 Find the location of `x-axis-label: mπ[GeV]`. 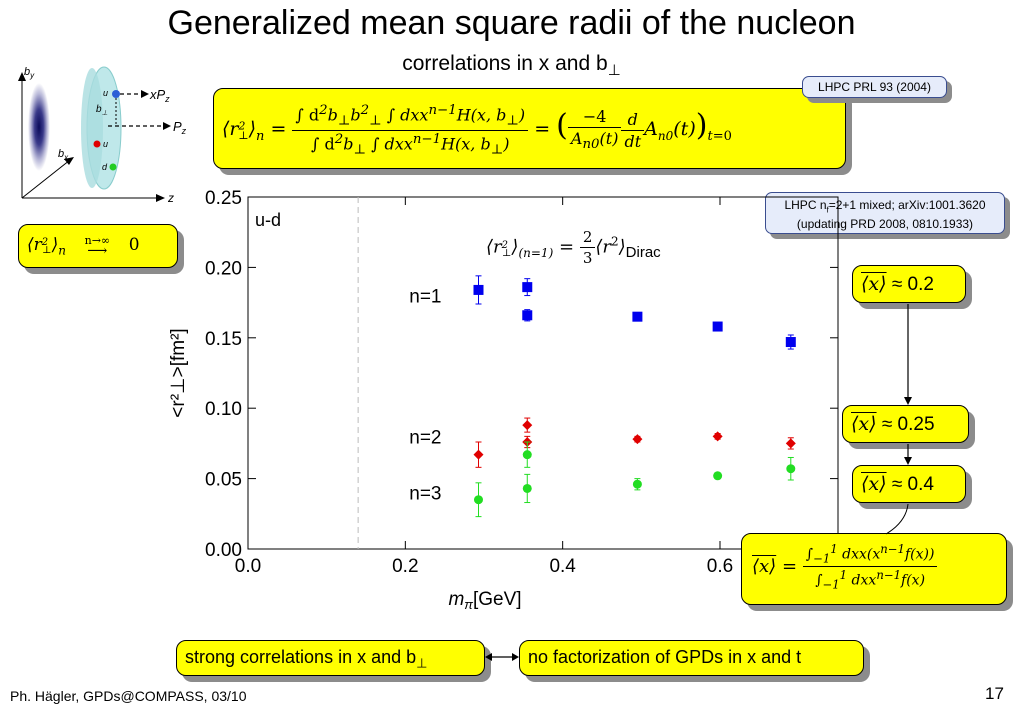

x-axis-label: mπ[GeV] is located at coordinates (484, 600).